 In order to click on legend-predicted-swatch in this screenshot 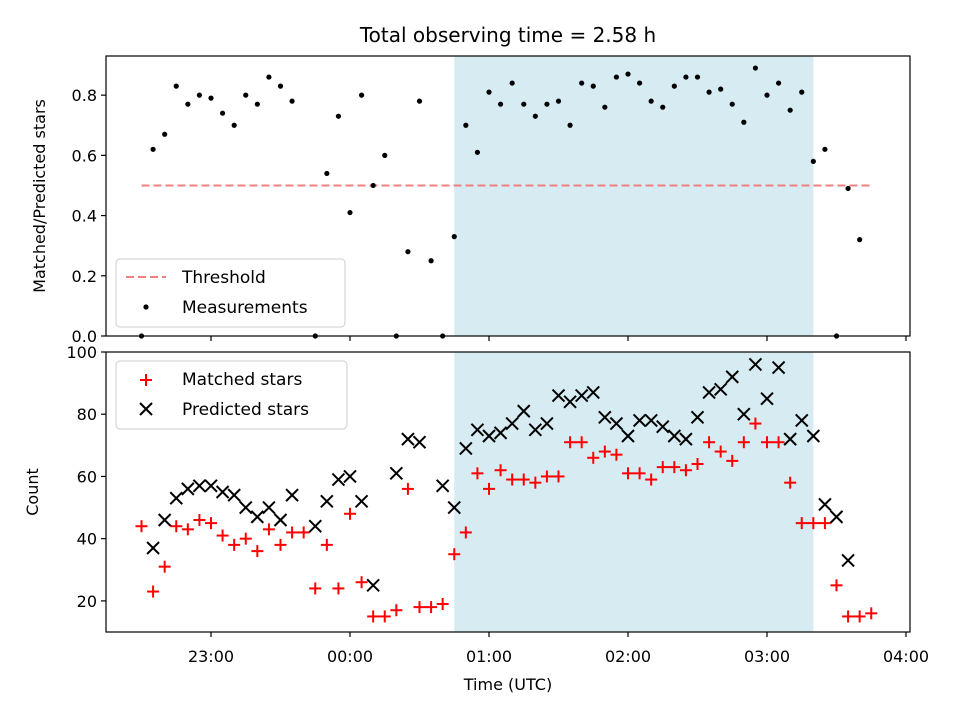, I will do `click(146, 409)`.